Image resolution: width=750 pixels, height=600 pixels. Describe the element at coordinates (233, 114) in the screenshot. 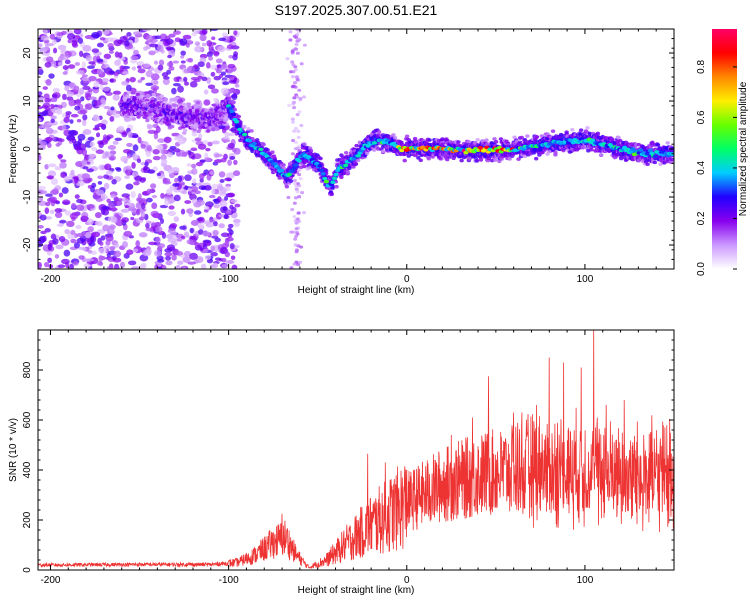

I see `spectrogram-ridge-point` at that location.